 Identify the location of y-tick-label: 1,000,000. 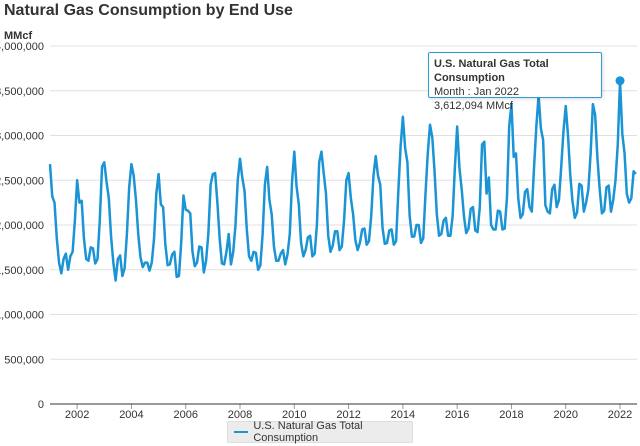
(22, 316).